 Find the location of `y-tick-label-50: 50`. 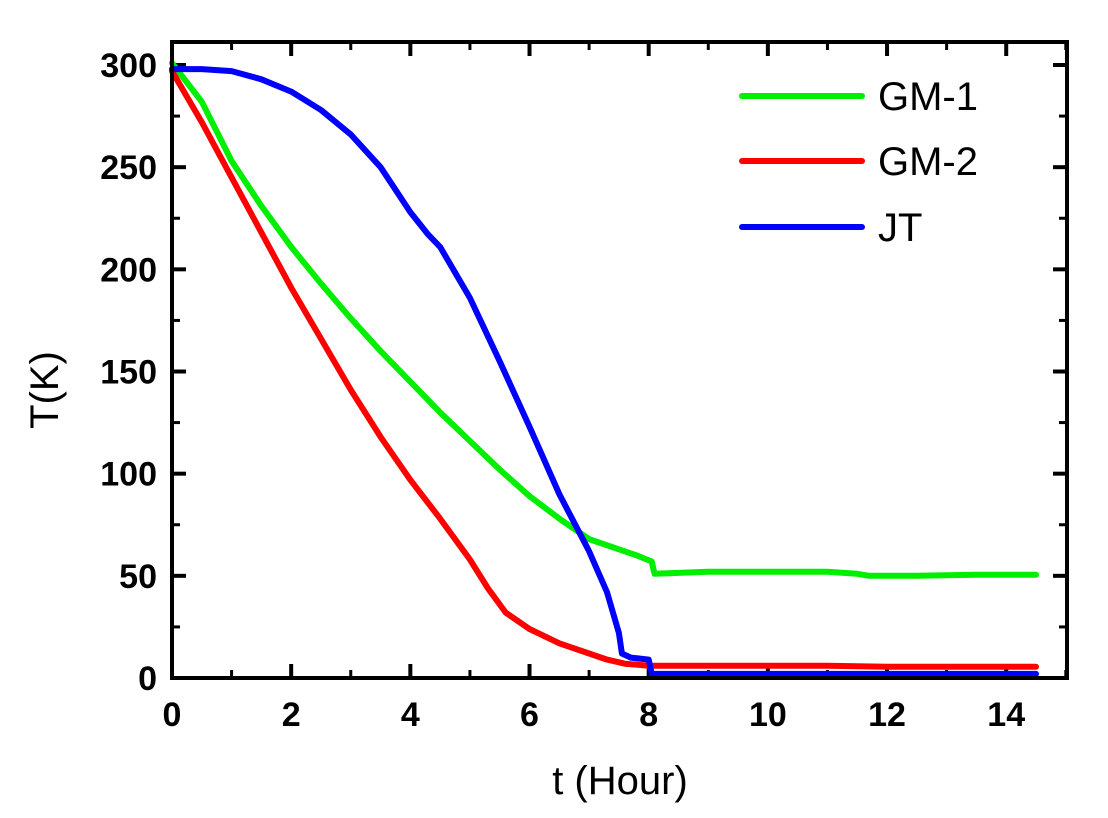

y-tick-label-50: 50 is located at coordinates (138, 577).